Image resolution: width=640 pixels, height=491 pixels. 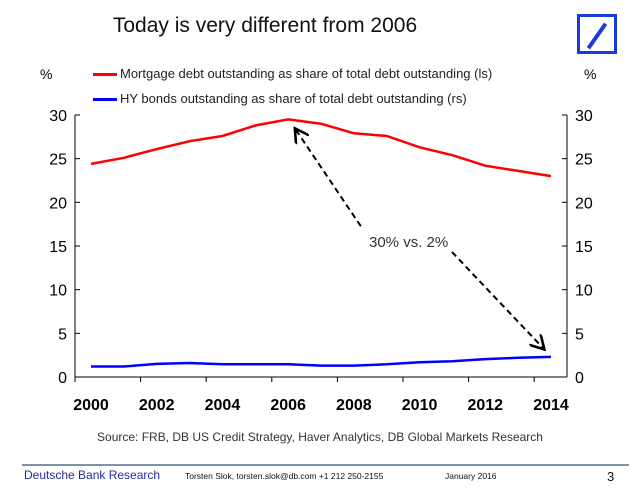 I want to click on left-tick-label: 15, so click(x=58, y=247).